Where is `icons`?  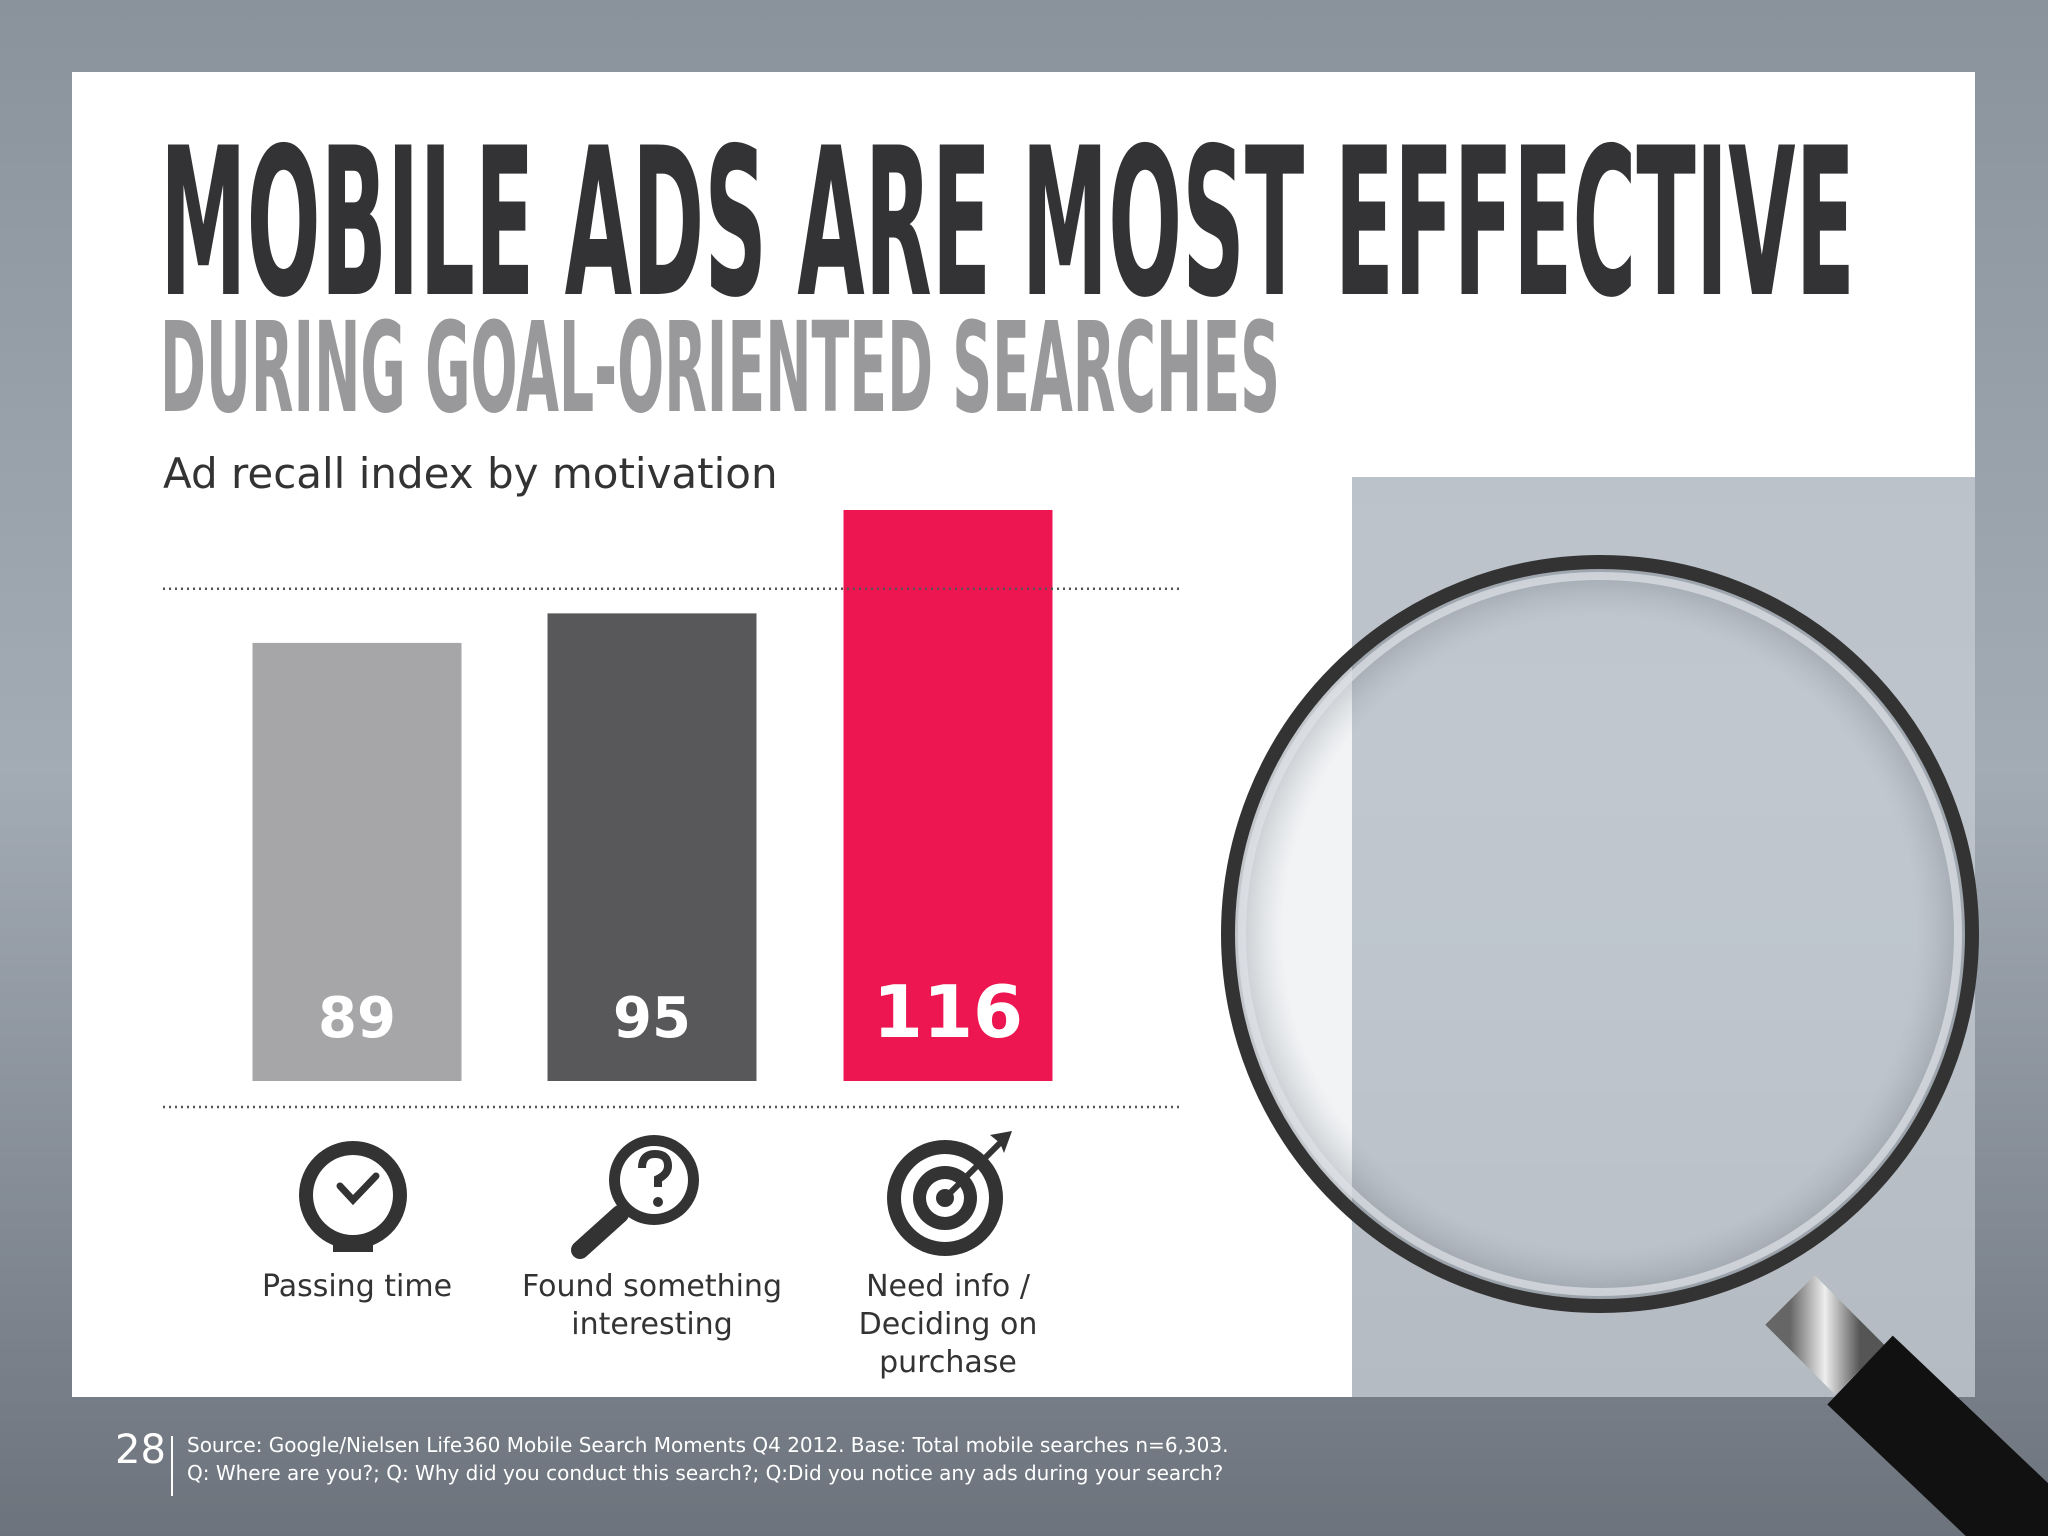
icons is located at coordinates (655, 1195).